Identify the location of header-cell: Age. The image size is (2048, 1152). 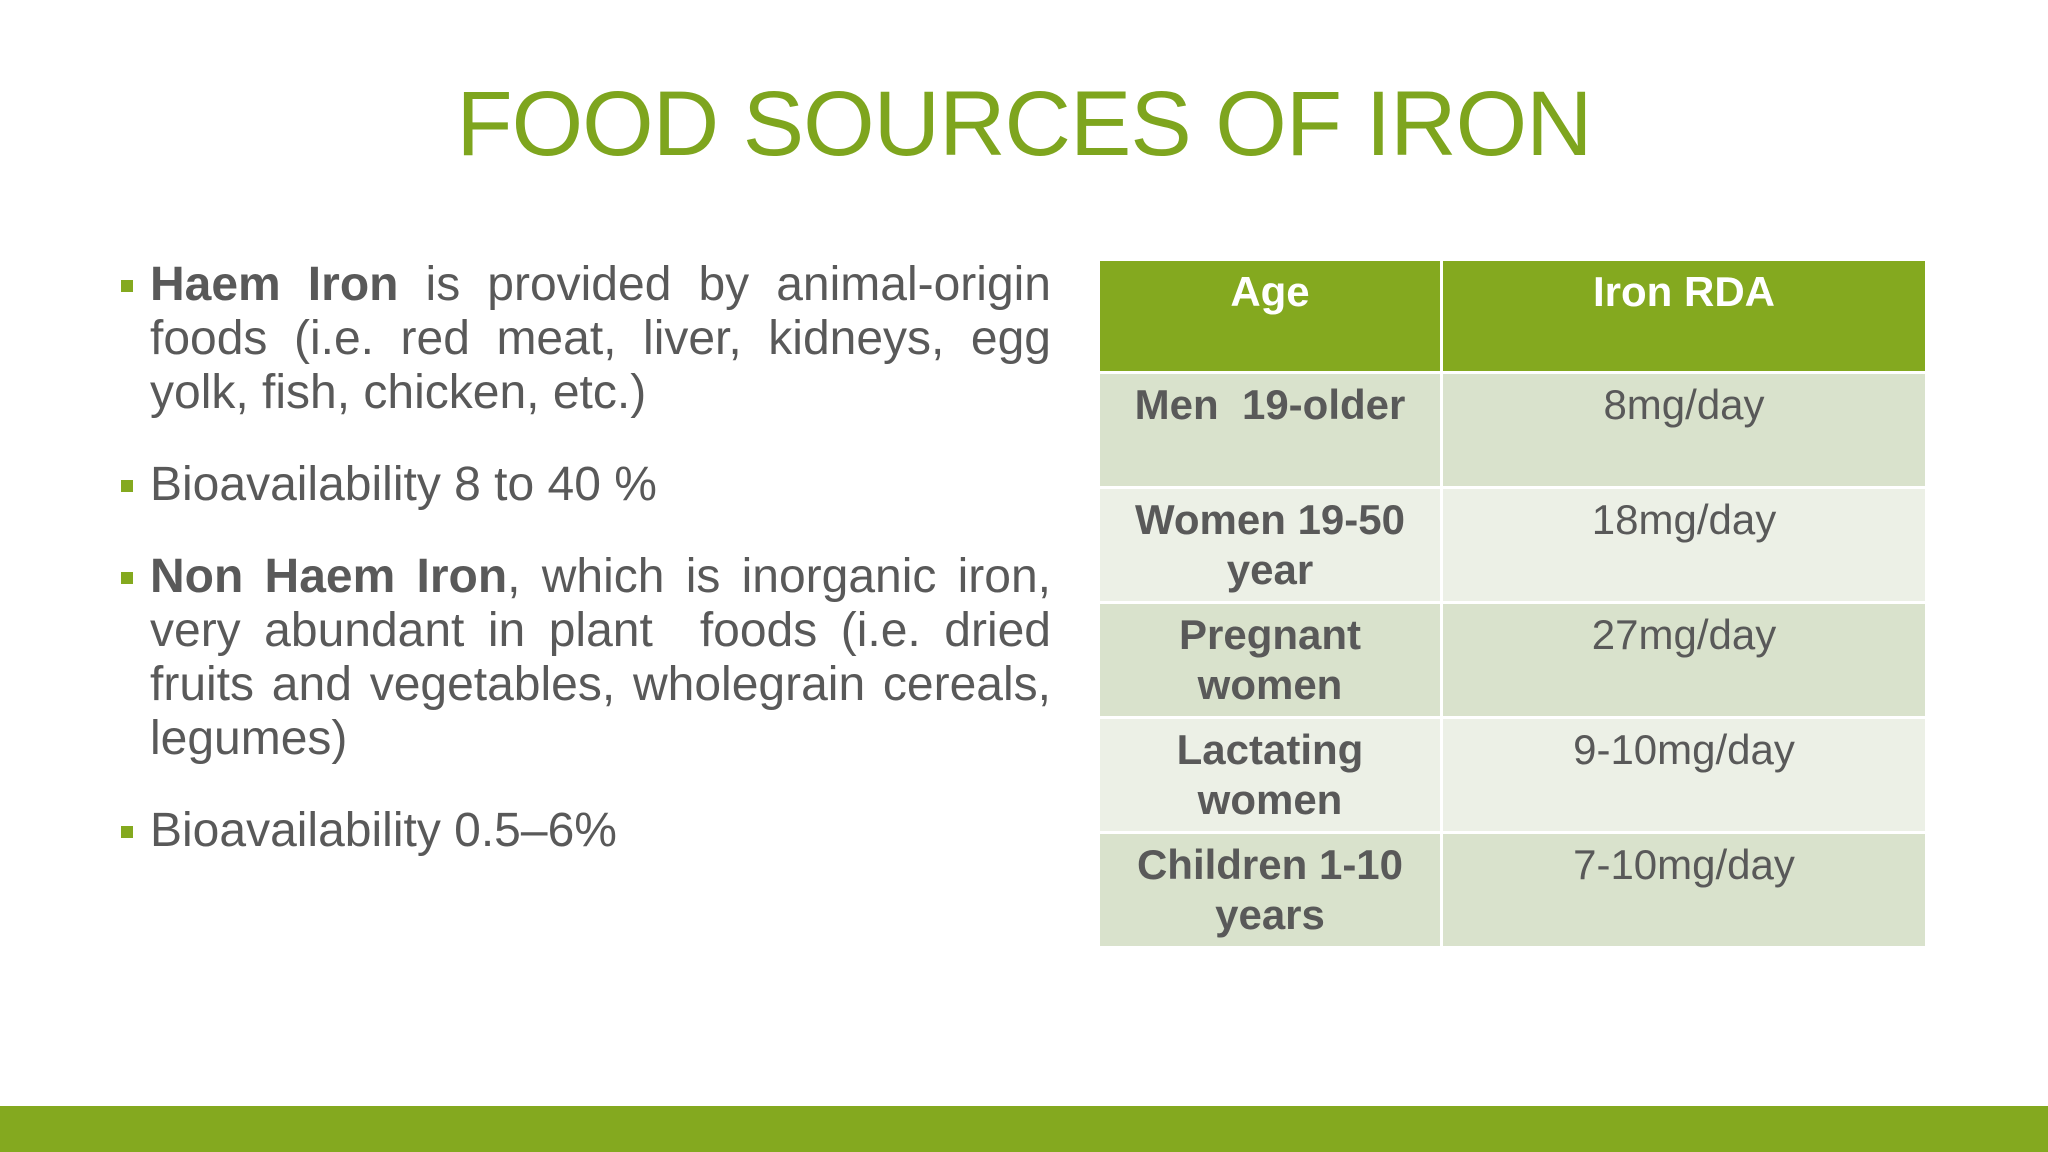
(1270, 316).